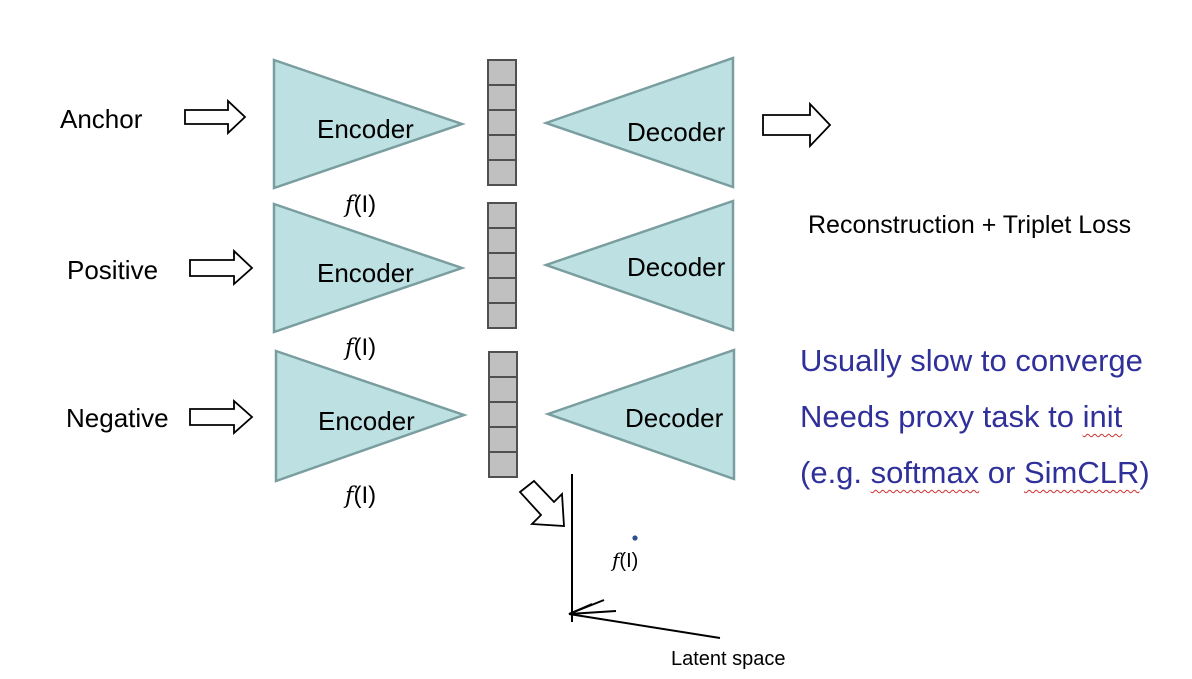  What do you see at coordinates (221, 417) in the screenshot?
I see `input-arrow-negative` at bounding box center [221, 417].